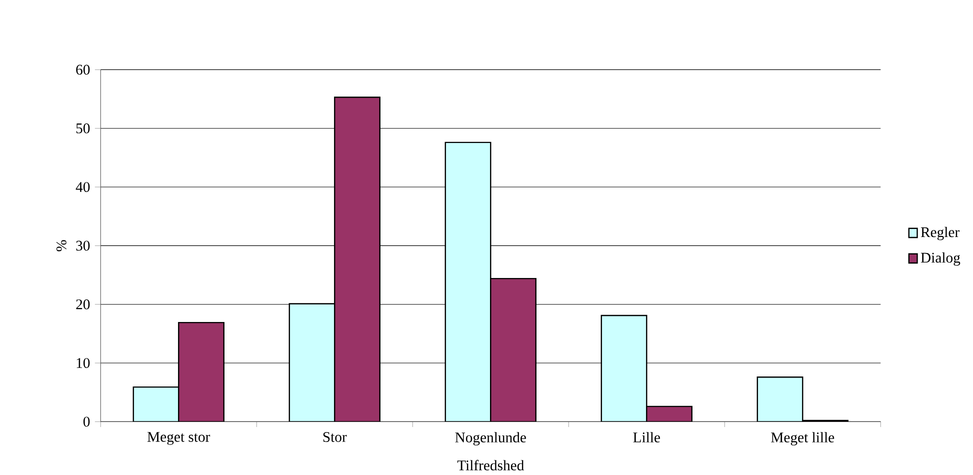 This screenshot has width=973, height=475. Describe the element at coordinates (940, 233) in the screenshot. I see `legend-label: Regler` at that location.